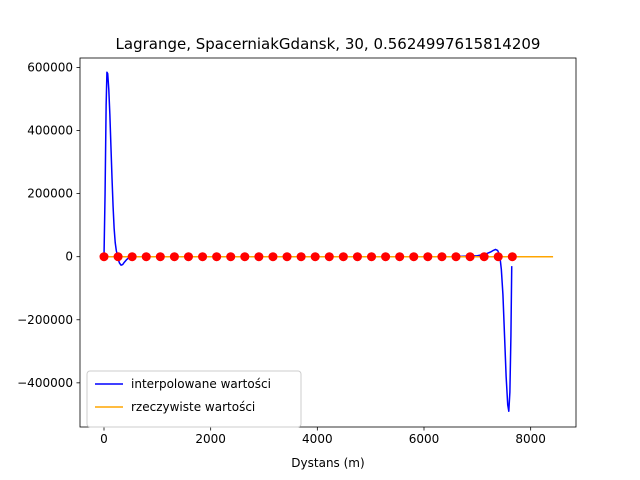 The height and width of the screenshot is (480, 640). Describe the element at coordinates (104, 439) in the screenshot. I see `x-tick-label: 0` at that location.